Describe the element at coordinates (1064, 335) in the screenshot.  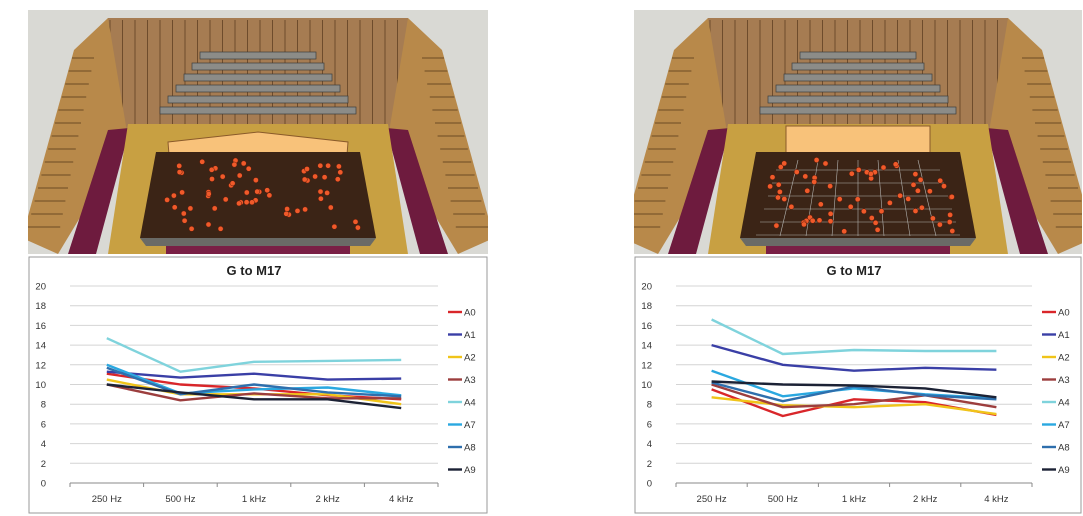
I see `legend-label: A1` at that location.